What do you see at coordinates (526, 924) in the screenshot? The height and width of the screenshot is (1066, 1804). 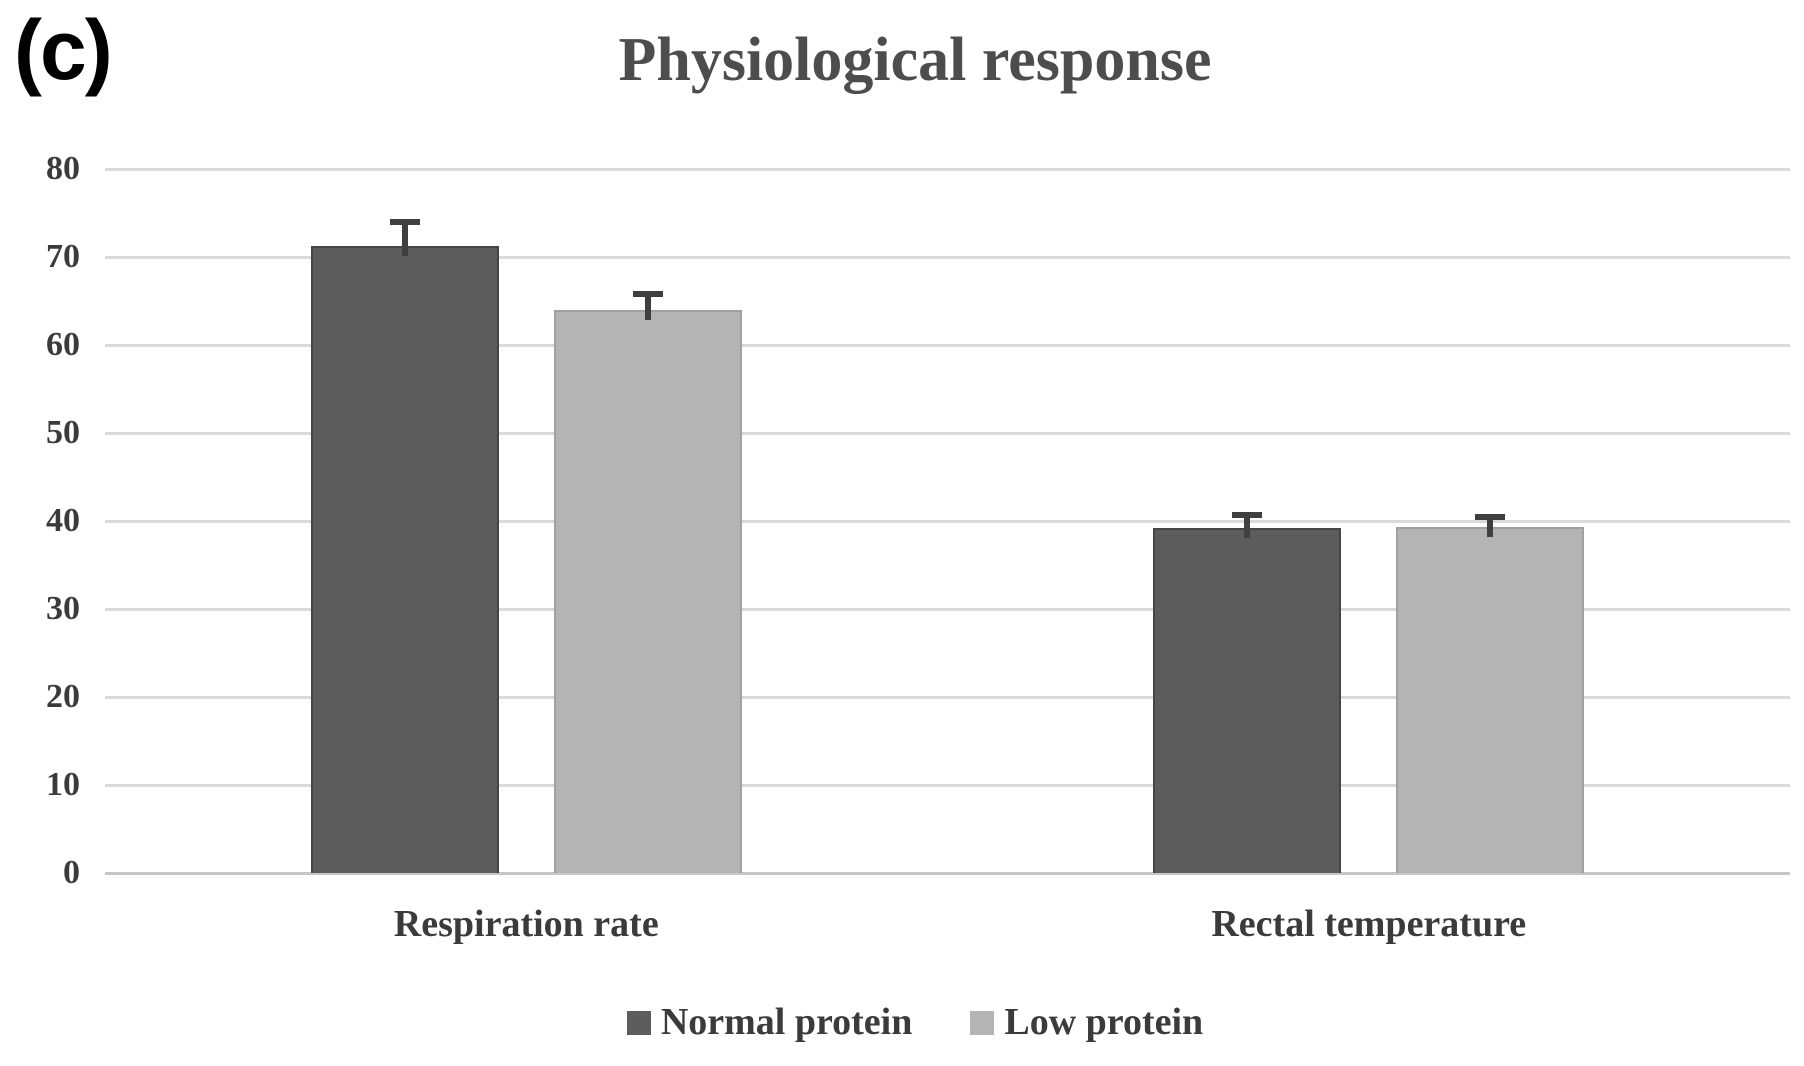 I see `x-category-label-respiration-rate: Respiration rate` at bounding box center [526, 924].